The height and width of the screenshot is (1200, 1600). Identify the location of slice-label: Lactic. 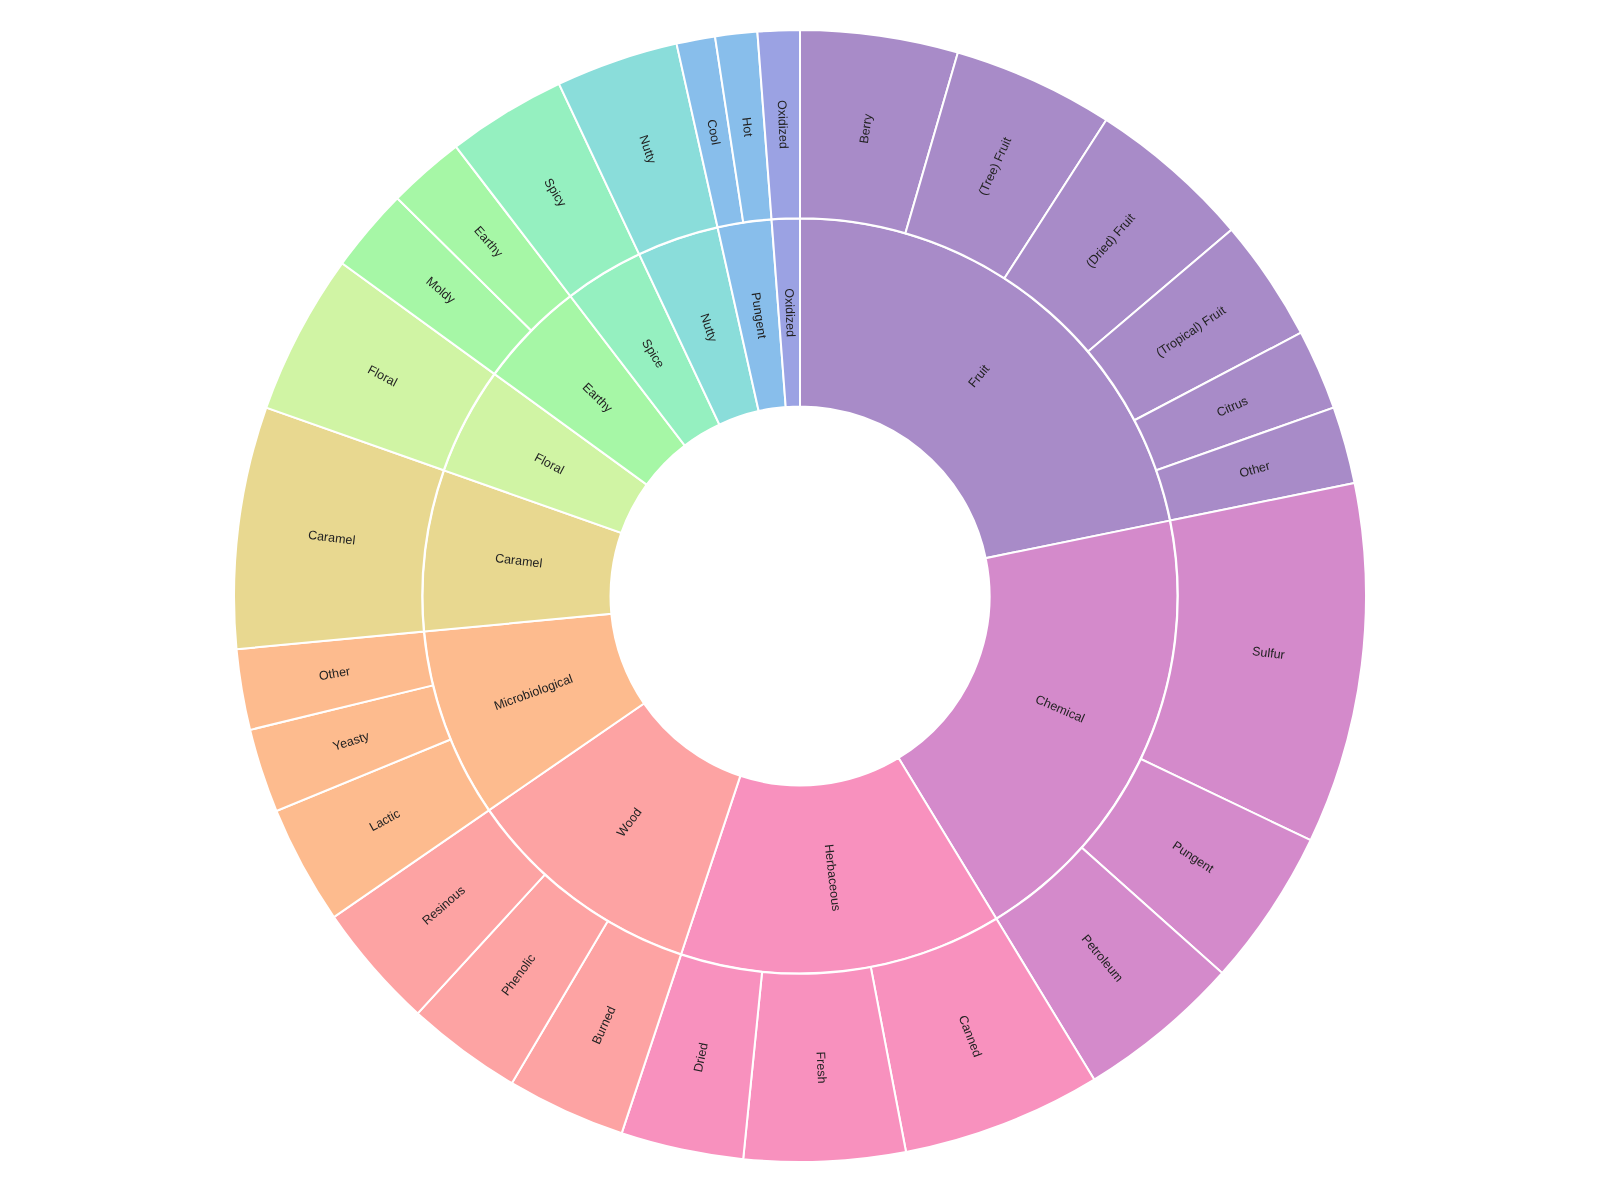
(385, 820).